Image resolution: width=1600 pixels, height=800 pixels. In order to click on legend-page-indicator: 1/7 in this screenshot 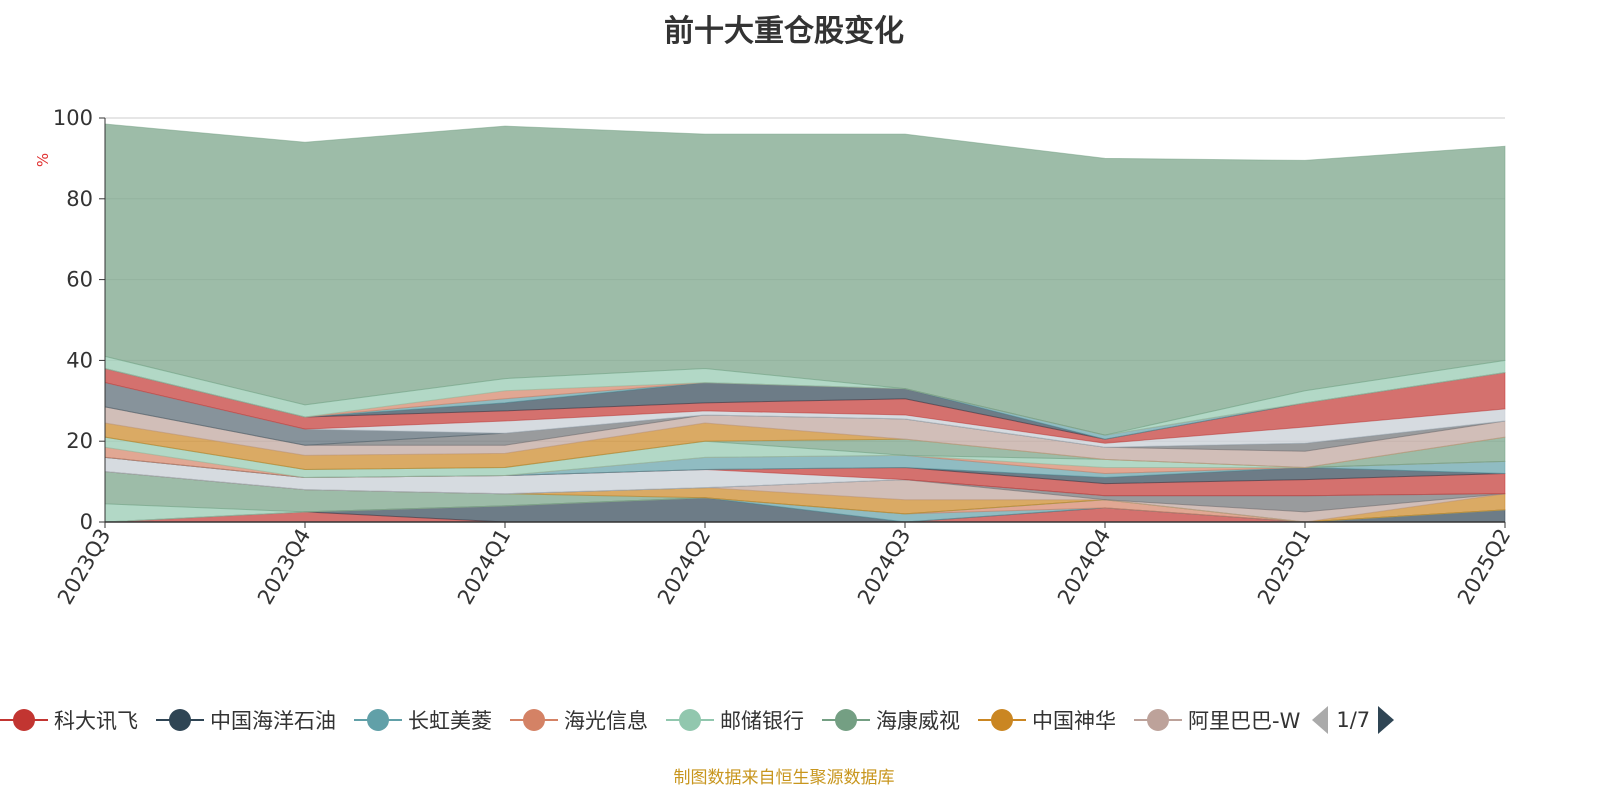, I will do `click(1353, 720)`.